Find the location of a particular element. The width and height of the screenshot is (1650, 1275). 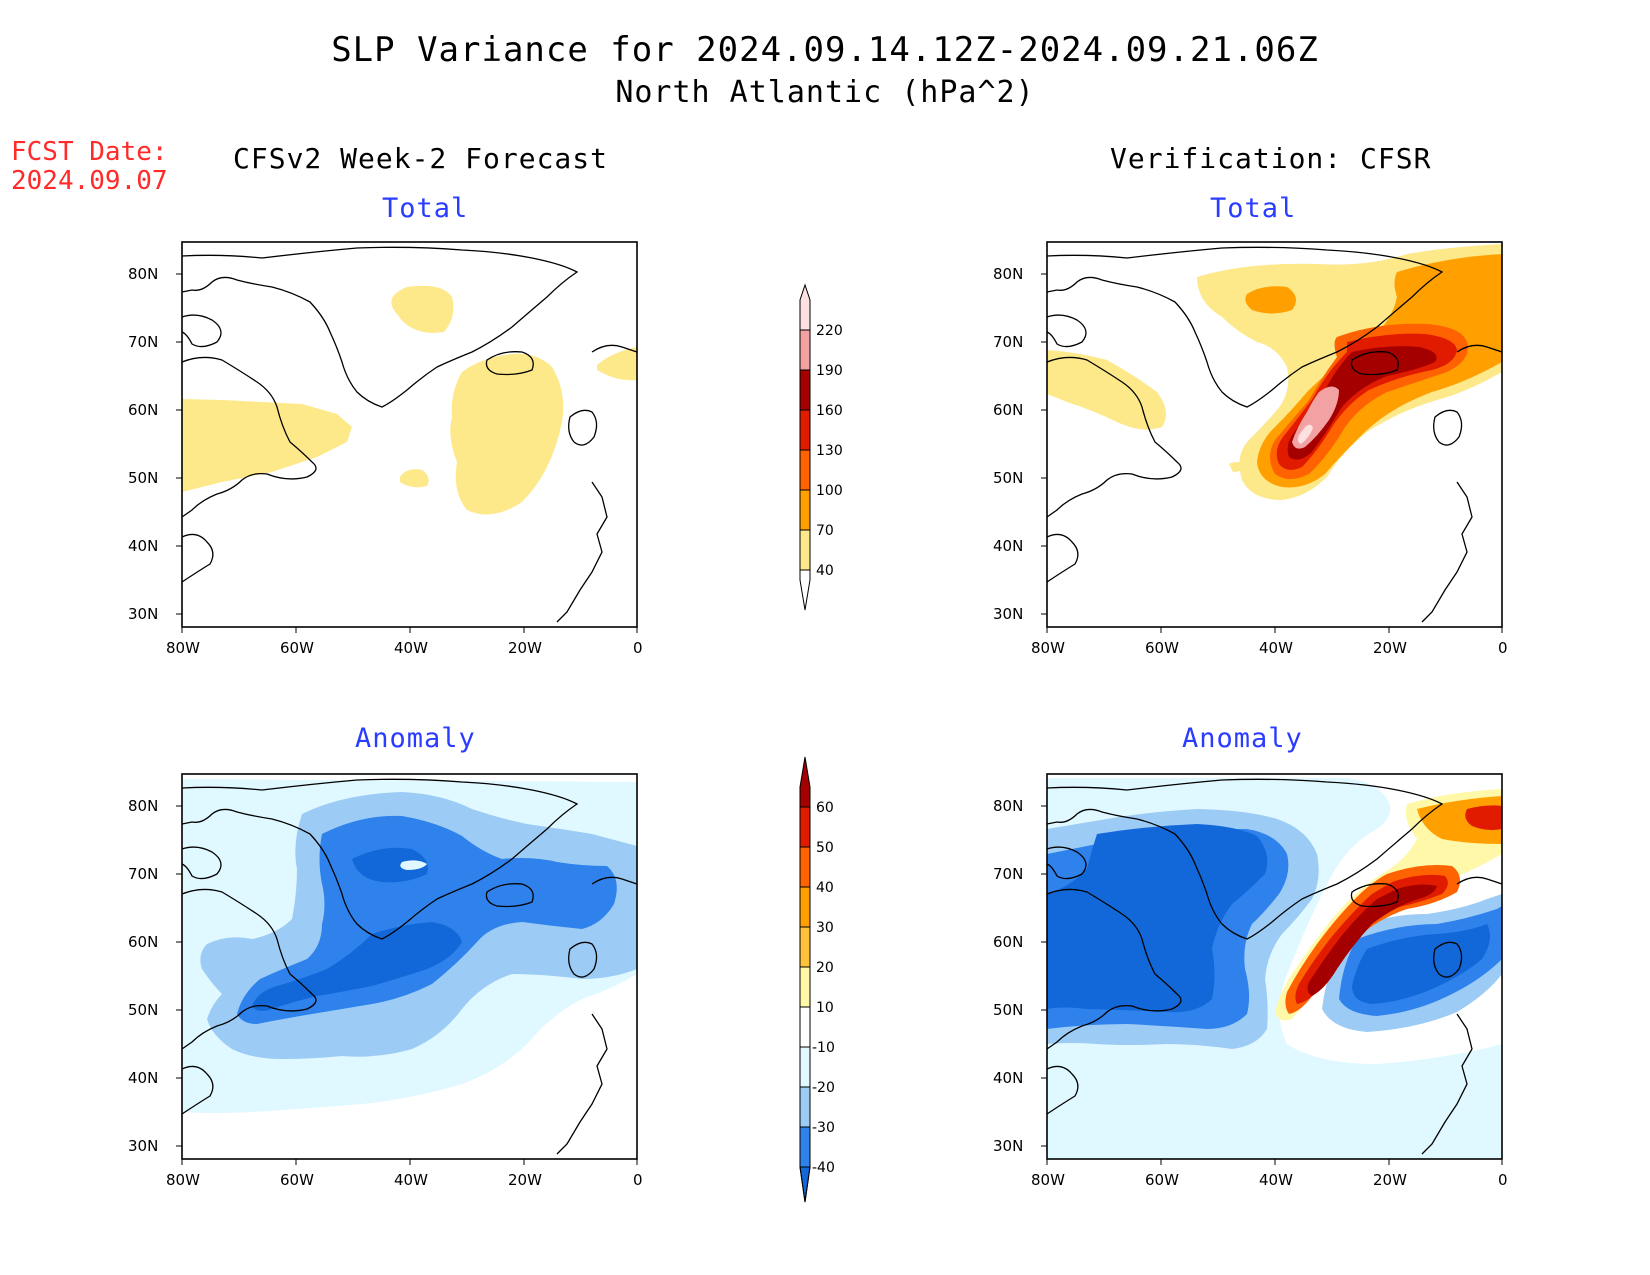

total-colorbar: 40 70 100 130 160 190 220 is located at coordinates (821, 447).